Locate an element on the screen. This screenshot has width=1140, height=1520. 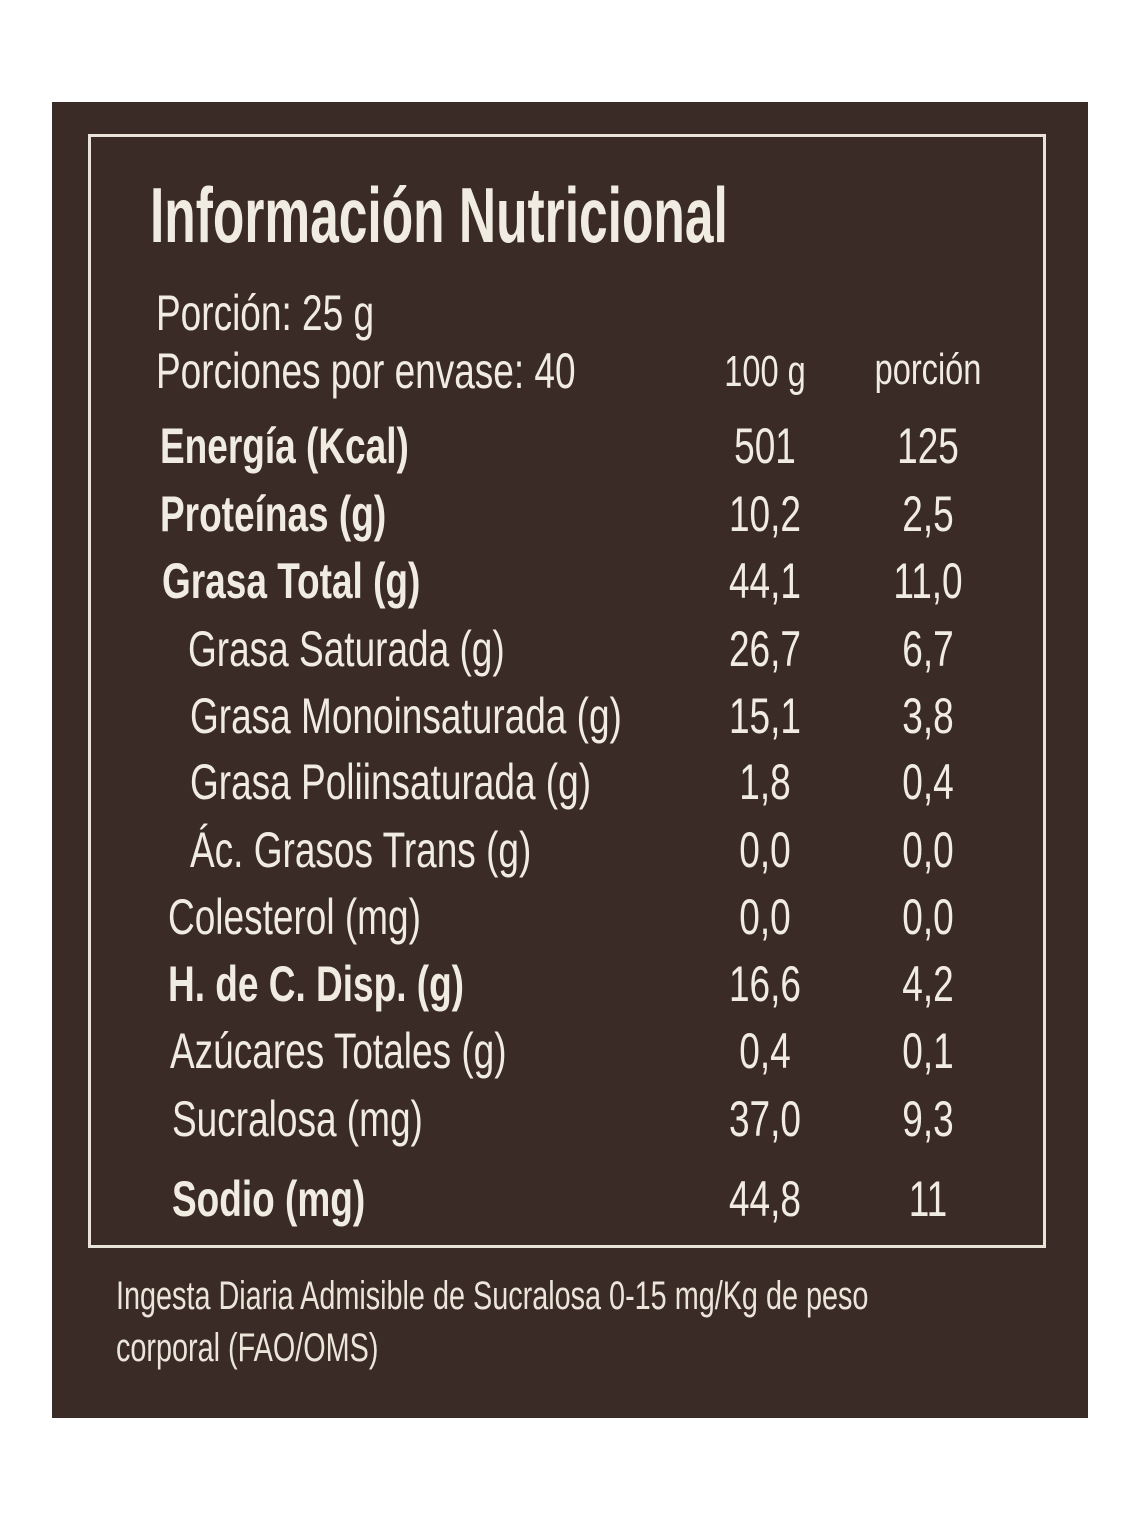
nutrient-label: Grasa Saturada (g) is located at coordinates (346, 649).